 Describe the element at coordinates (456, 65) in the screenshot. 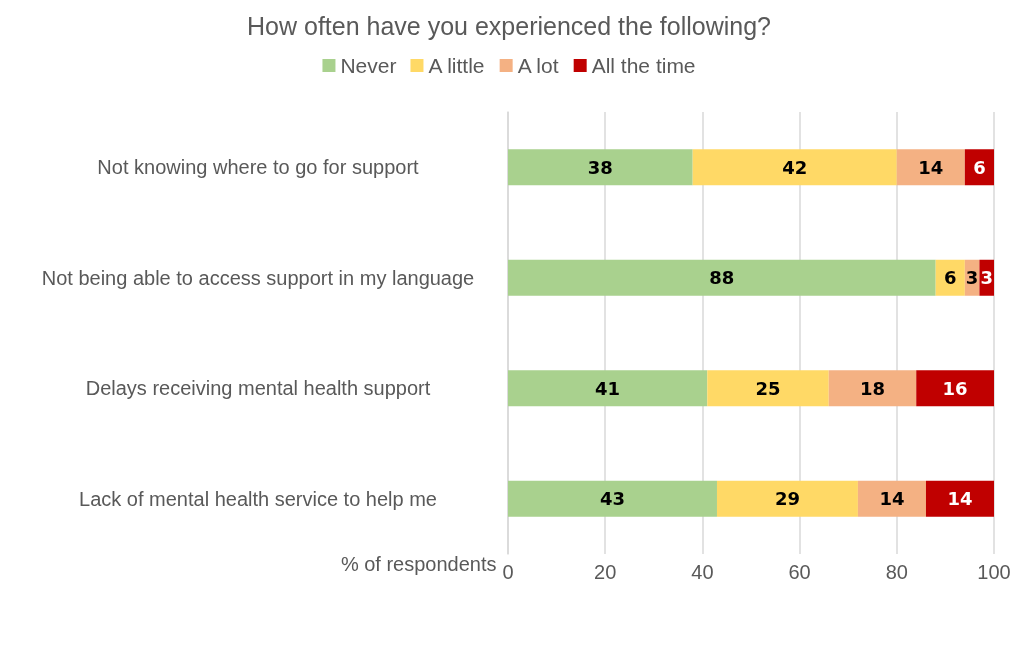

I see `legend-label: A little` at that location.